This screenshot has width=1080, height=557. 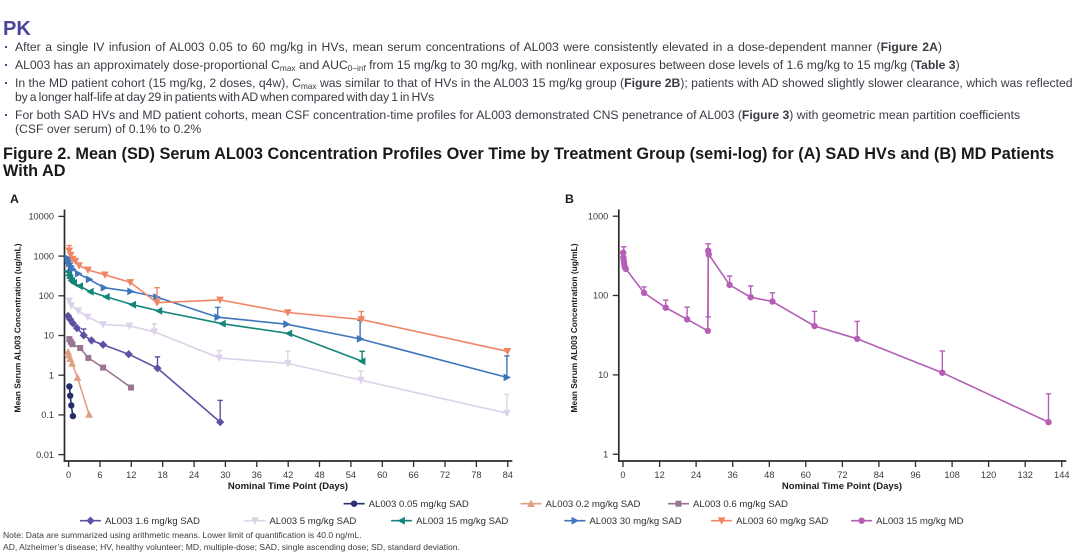 I want to click on svg-text: 6, so click(x=99, y=475).